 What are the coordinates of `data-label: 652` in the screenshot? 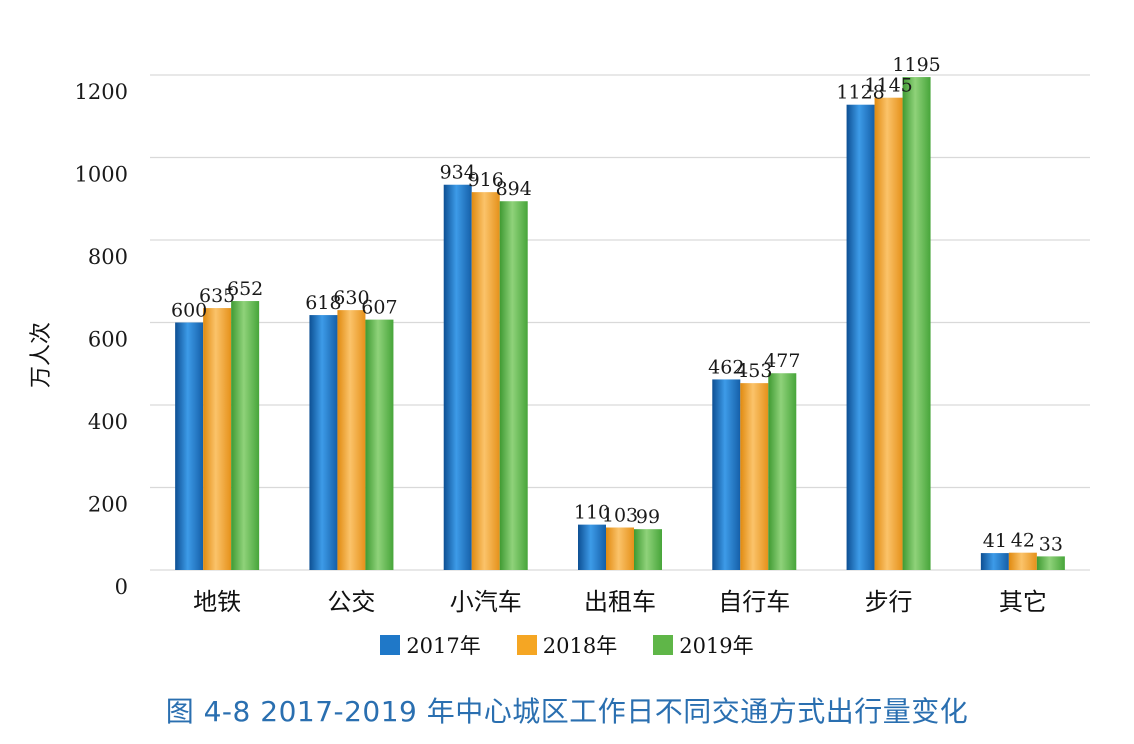 It's located at (245, 289).